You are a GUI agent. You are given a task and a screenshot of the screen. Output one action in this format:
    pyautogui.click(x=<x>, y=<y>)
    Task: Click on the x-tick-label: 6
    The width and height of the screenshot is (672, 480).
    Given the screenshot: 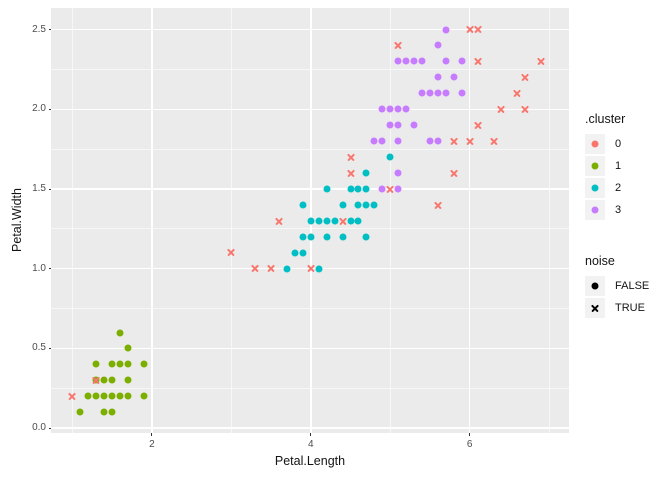 What is the action you would take?
    pyautogui.click(x=469, y=444)
    